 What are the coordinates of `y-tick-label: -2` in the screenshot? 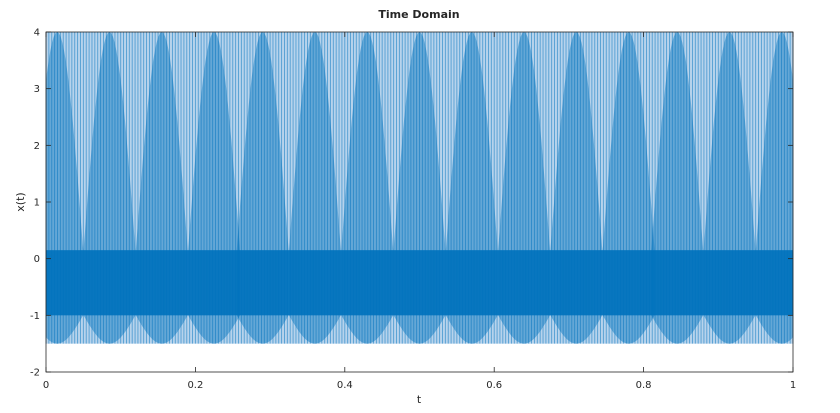 It's located at (35, 373).